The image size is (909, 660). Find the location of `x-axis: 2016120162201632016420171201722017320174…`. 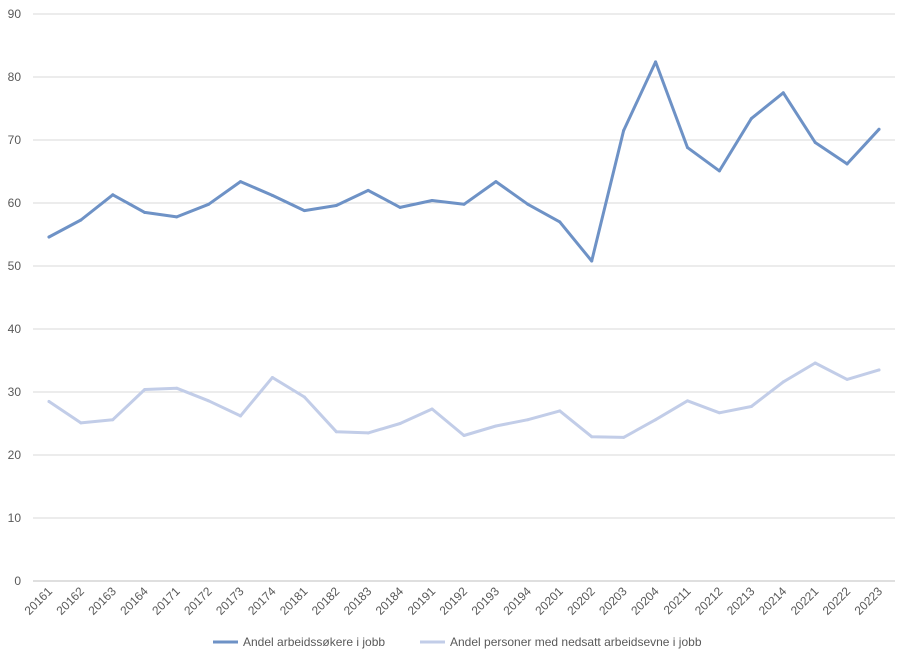

x-axis: 2016120162201632016420171201722017320174… is located at coordinates (454, 601).